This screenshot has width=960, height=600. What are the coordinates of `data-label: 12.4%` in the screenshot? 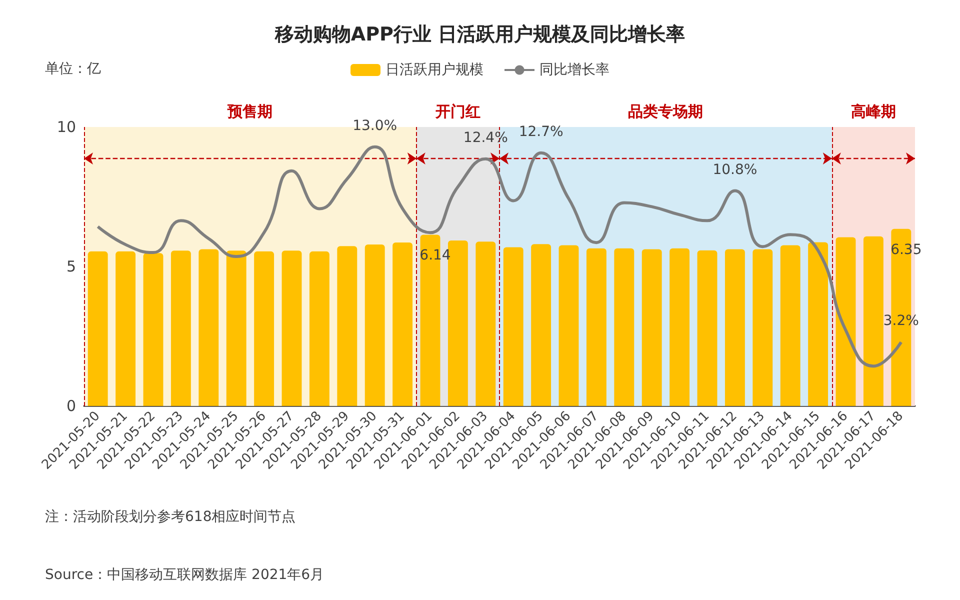 It's located at (485, 138).